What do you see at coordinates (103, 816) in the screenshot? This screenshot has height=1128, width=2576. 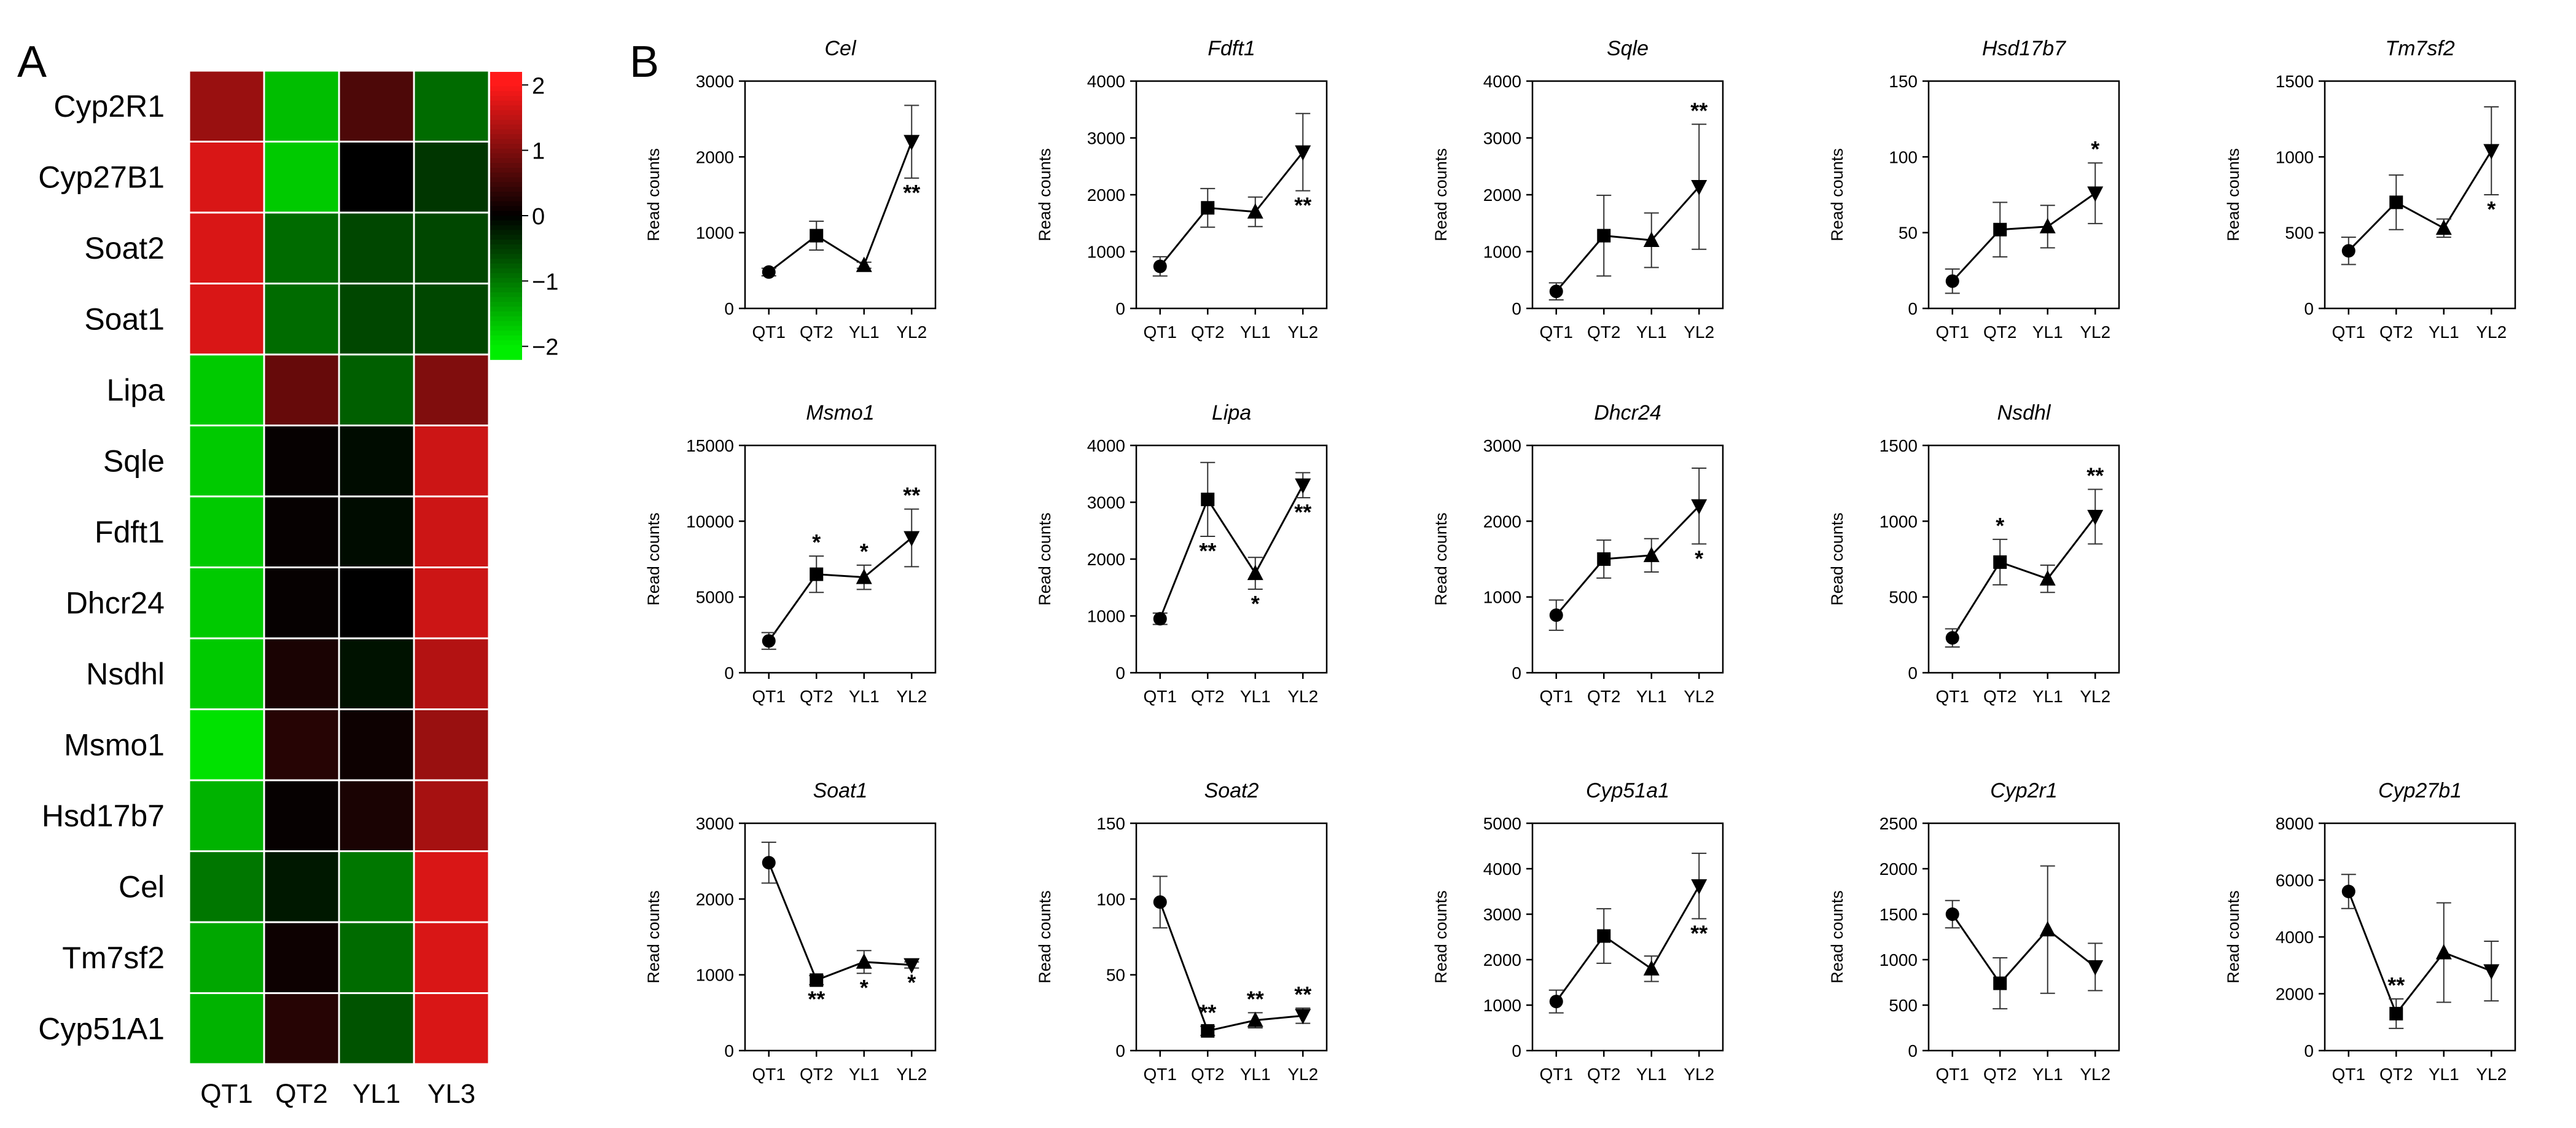 I see `heatmap-row-label: Hsd17b7` at bounding box center [103, 816].